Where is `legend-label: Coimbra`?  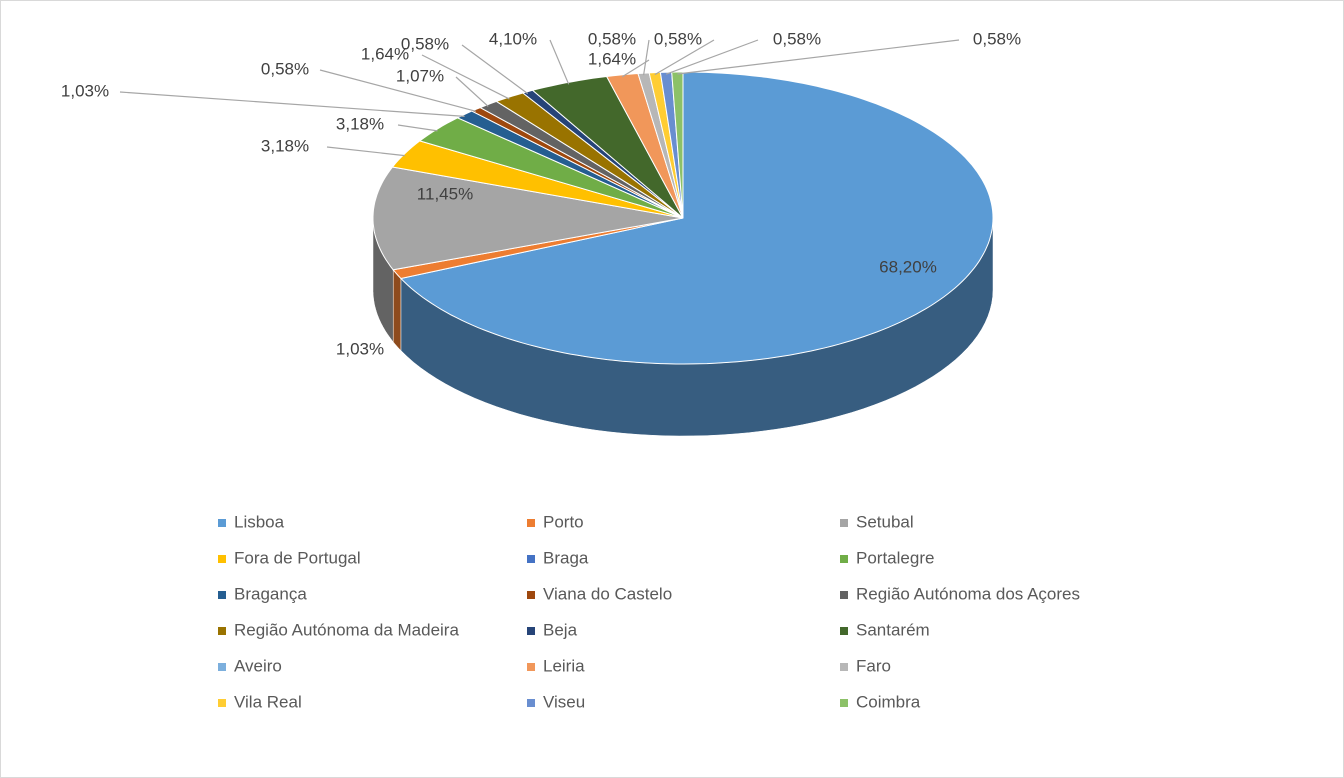 legend-label: Coimbra is located at coordinates (888, 701).